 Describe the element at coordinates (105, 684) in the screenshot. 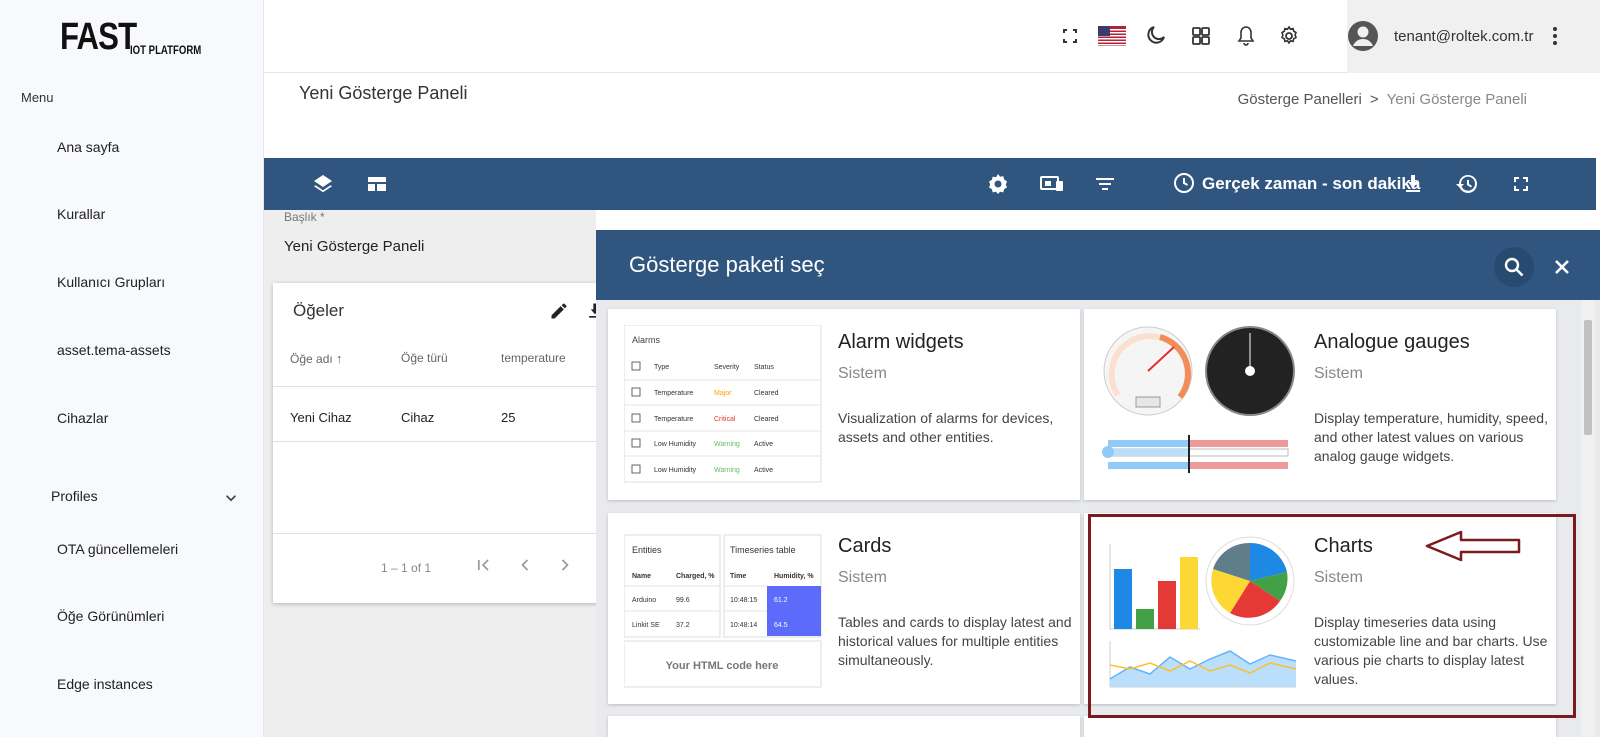

I see `sidebar-item-edge-instances: Edge instances` at that location.